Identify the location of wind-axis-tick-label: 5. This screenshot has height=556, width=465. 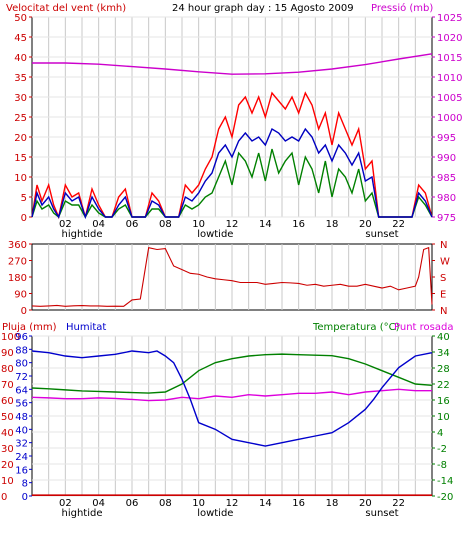
(24, 198).